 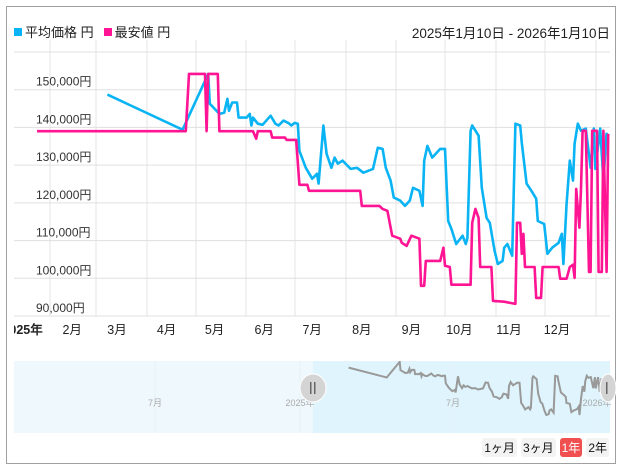 I want to click on legend-item-average: 平均価格 円, so click(x=54, y=31).